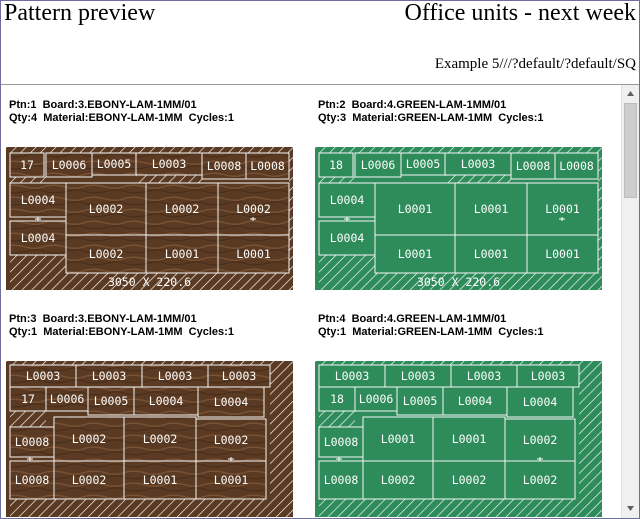 Image resolution: width=640 pixels, height=519 pixels. Describe the element at coordinates (630, 508) in the screenshot. I see `scroll-down-button` at that location.